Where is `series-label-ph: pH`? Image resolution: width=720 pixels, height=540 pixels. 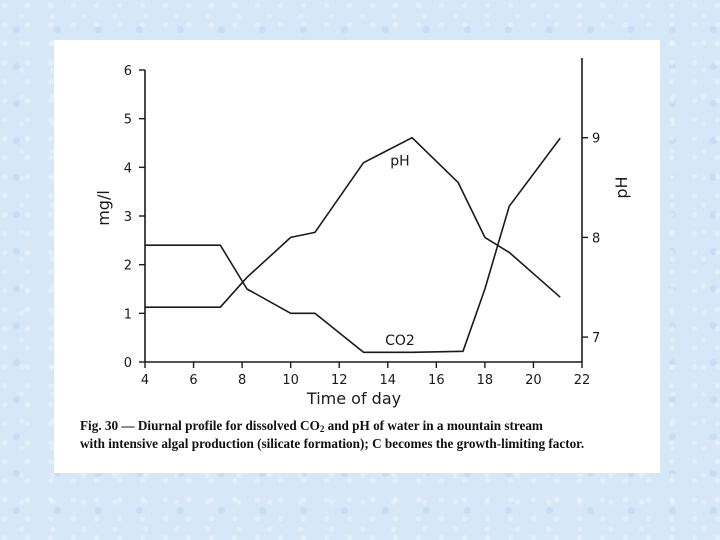 series-label-ph: pH is located at coordinates (399, 162).